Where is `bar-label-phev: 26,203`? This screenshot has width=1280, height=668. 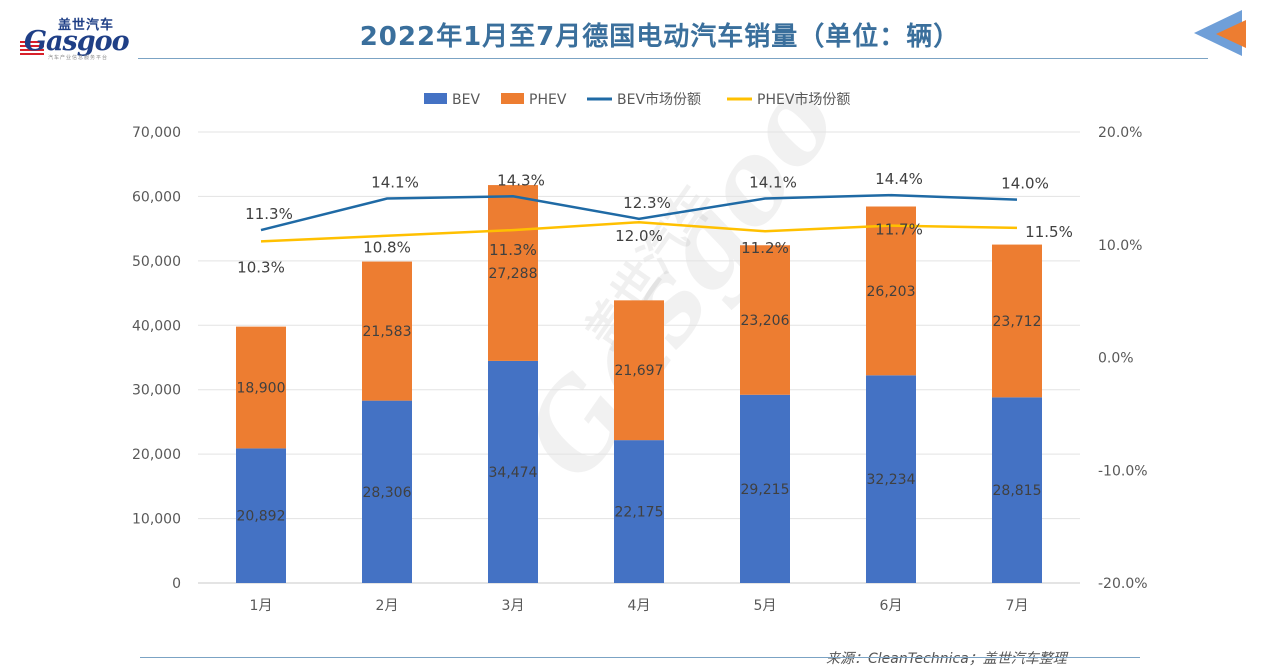 bar-label-phev: 26,203 is located at coordinates (891, 292).